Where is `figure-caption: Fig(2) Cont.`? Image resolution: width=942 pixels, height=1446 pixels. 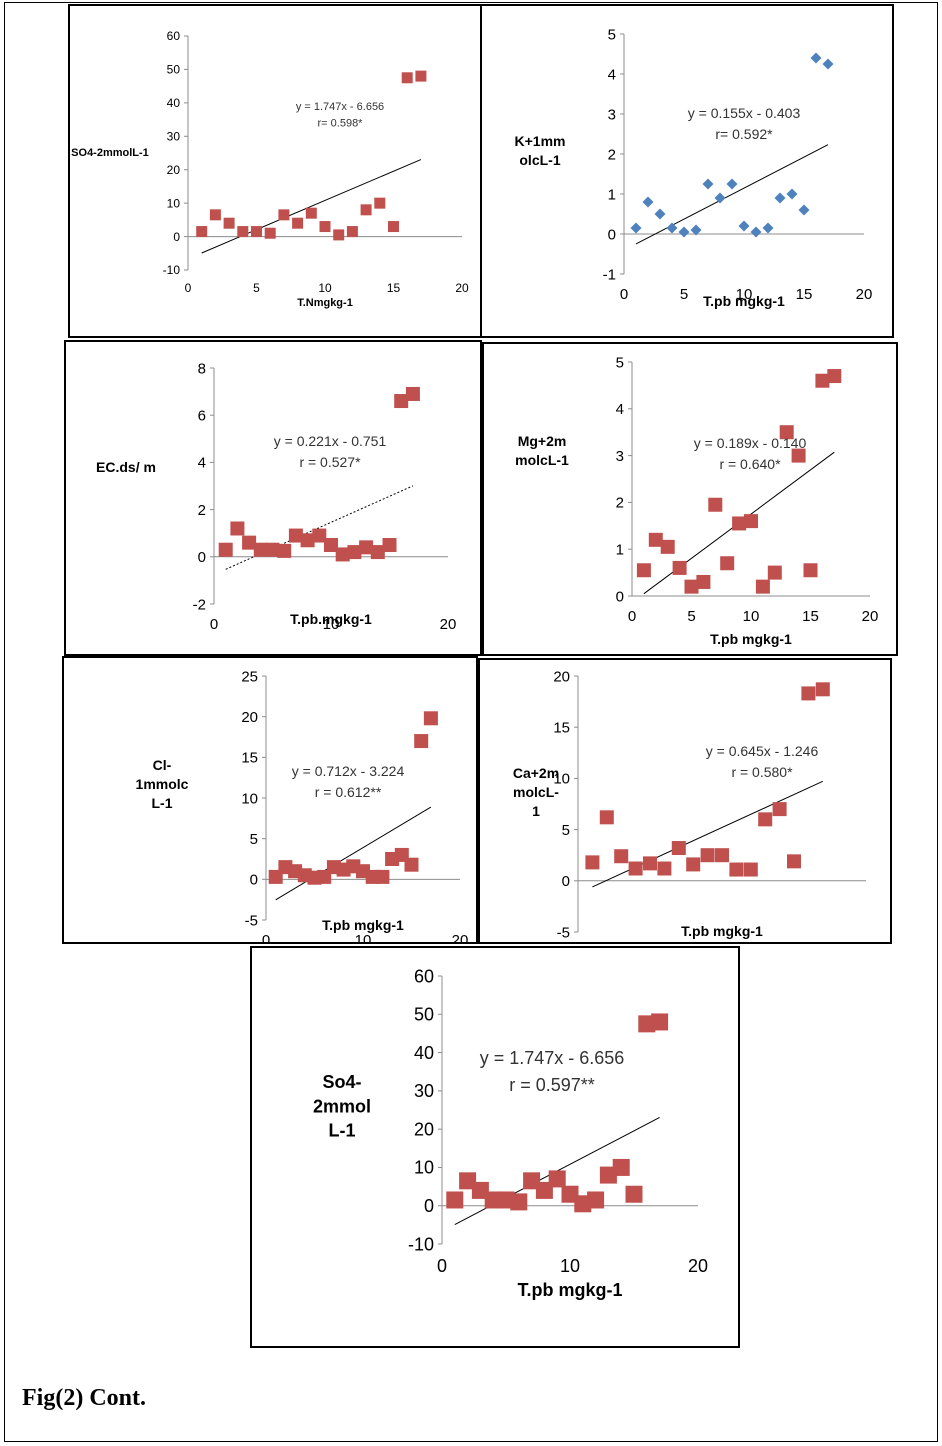
figure-caption: Fig(2) Cont. is located at coordinates (84, 1398).